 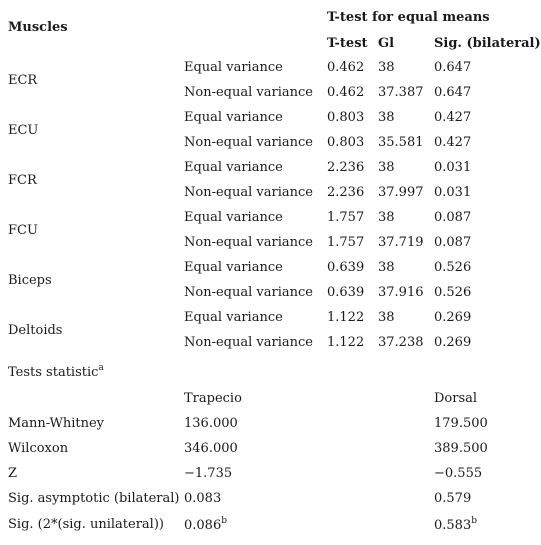 What do you see at coordinates (56, 372) in the screenshot?
I see `tests-statistic-title: Tests statistica` at bounding box center [56, 372].